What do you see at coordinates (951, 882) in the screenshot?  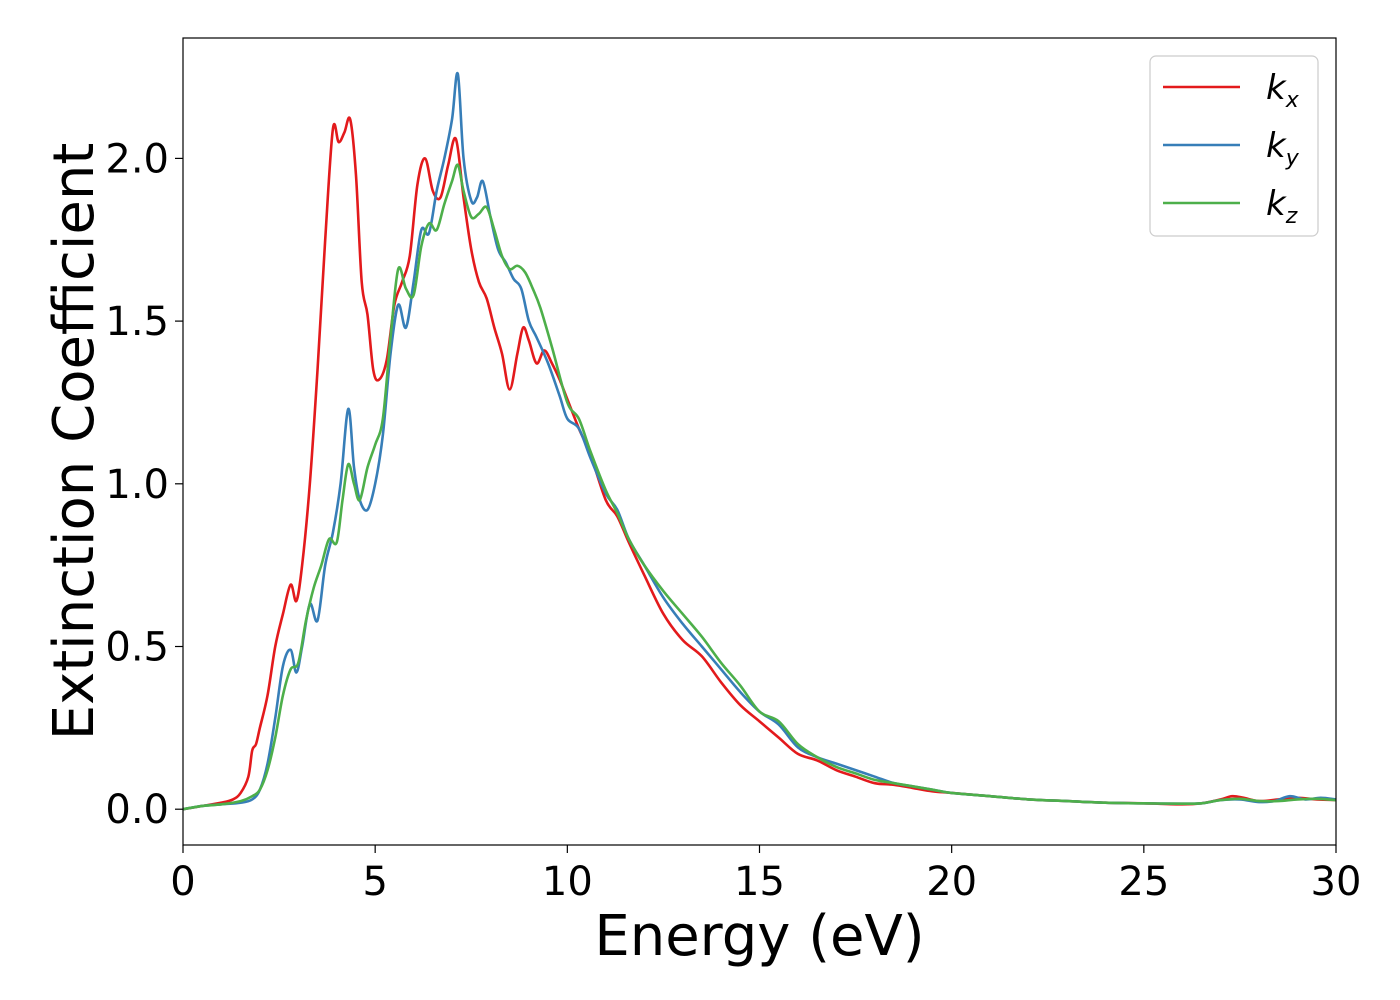 I see `x-tick-label: 20` at bounding box center [951, 882].